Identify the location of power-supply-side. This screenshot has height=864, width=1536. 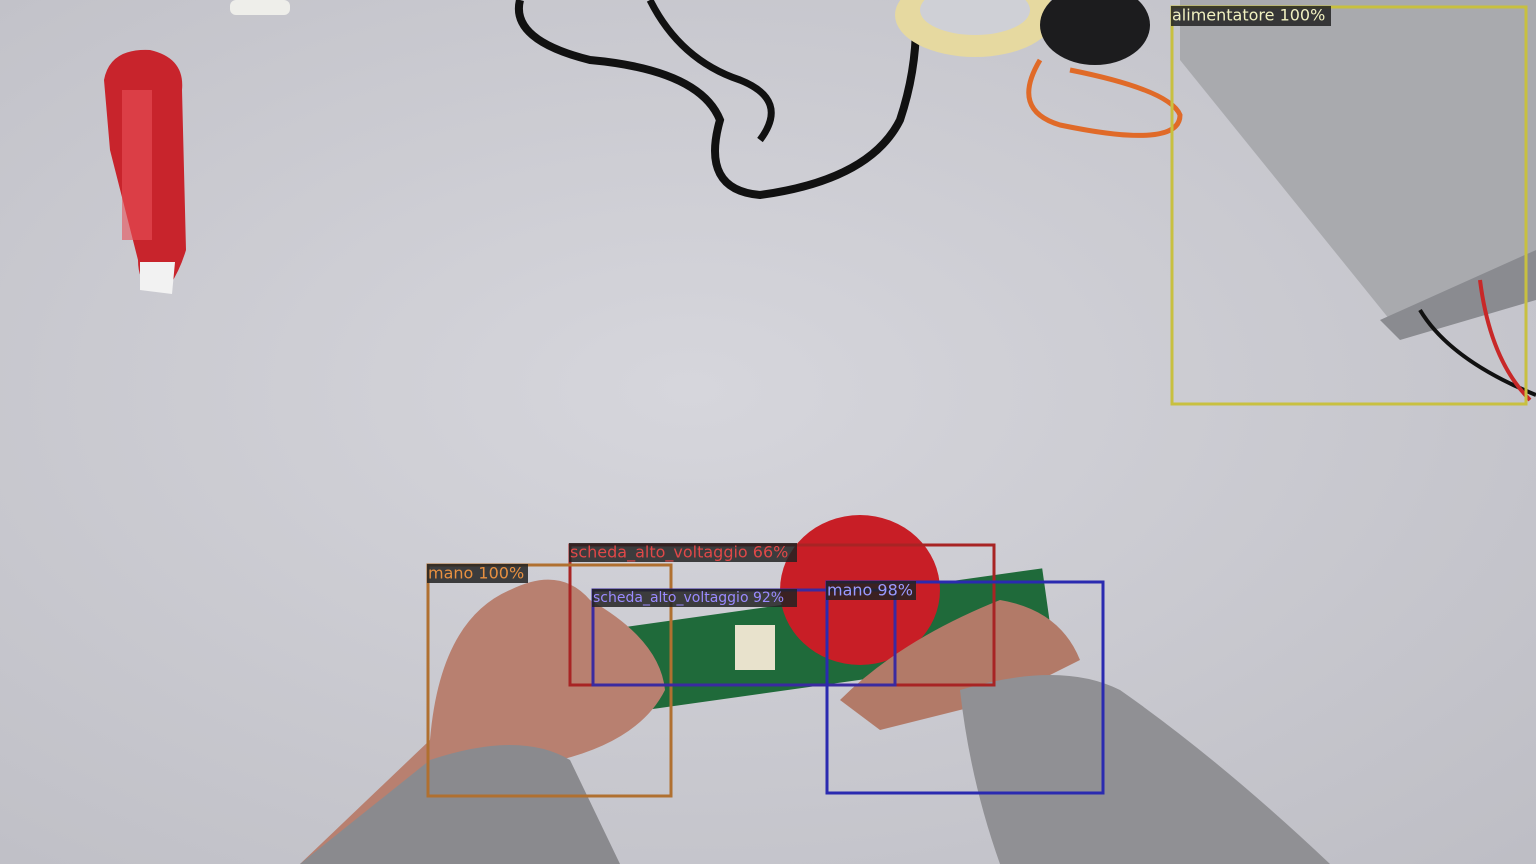
(1458, 295).